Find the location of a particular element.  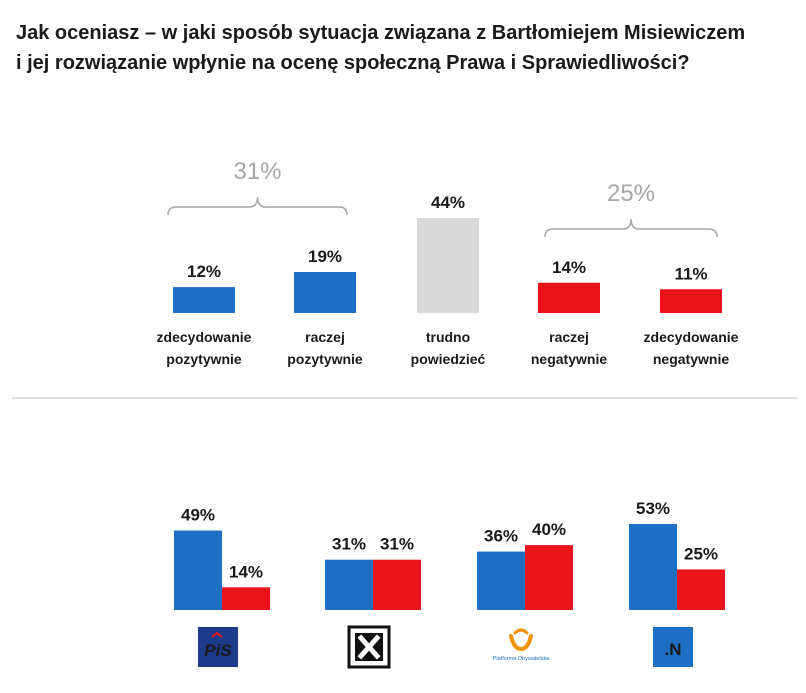

pis-logo-icon: PiS is located at coordinates (218, 647).